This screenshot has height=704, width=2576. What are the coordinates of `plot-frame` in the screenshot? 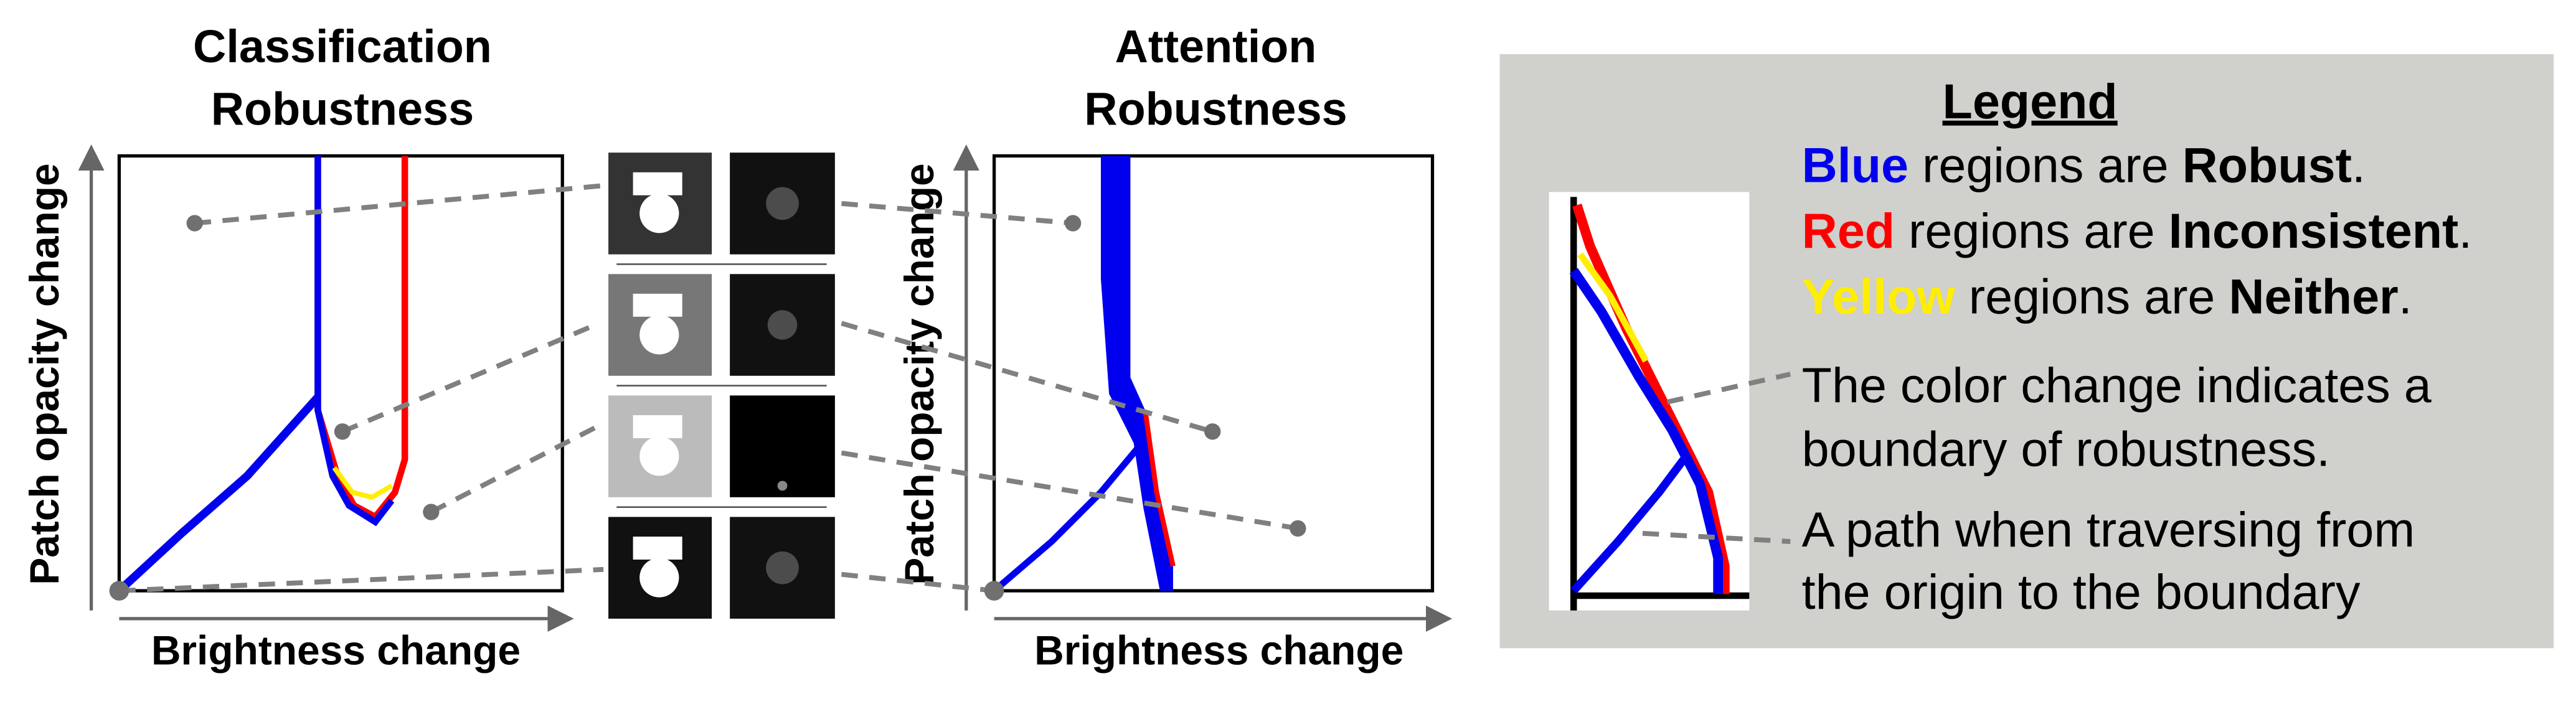 It's located at (1213, 373).